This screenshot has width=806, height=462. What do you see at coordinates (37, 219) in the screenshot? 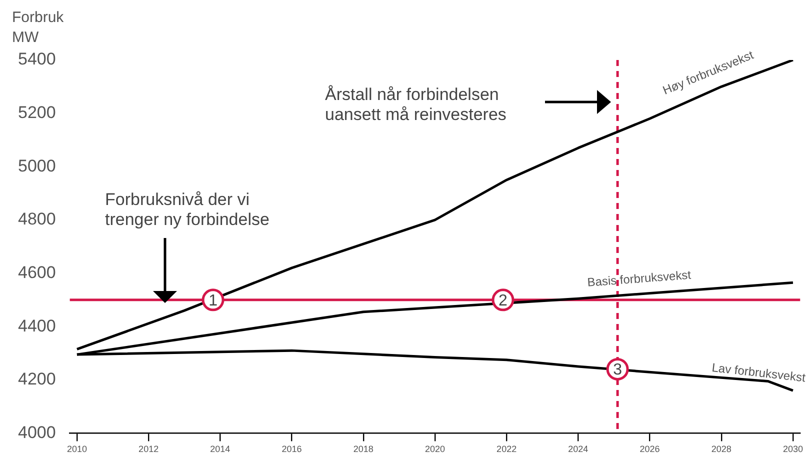
I see `y-tick-label: 4800` at bounding box center [37, 219].